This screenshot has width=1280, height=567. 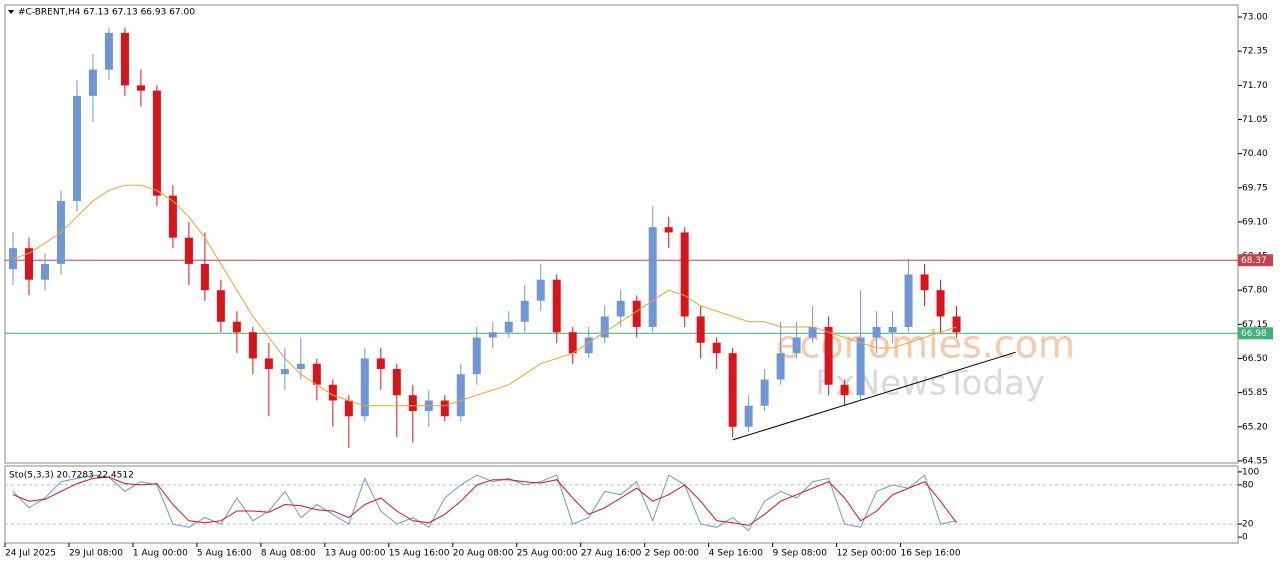 I want to click on y-tick-label: 67.80, so click(x=1255, y=291).